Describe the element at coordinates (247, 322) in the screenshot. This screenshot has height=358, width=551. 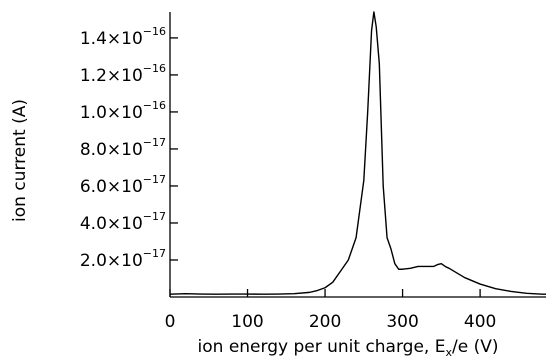
I see `x-tick-label: 100` at that location.